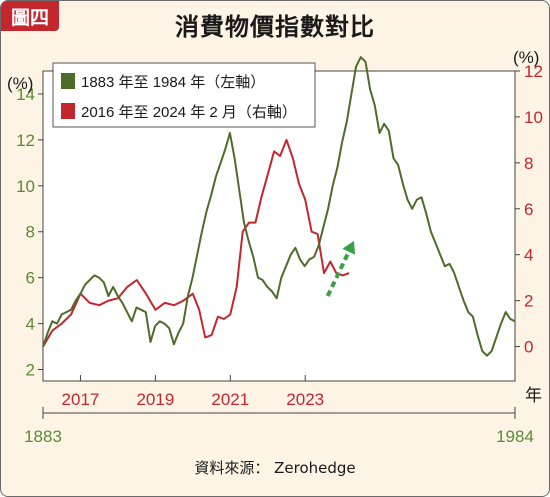  What do you see at coordinates (533, 71) in the screenshot?
I see `right-tick-label: 12` at bounding box center [533, 71].